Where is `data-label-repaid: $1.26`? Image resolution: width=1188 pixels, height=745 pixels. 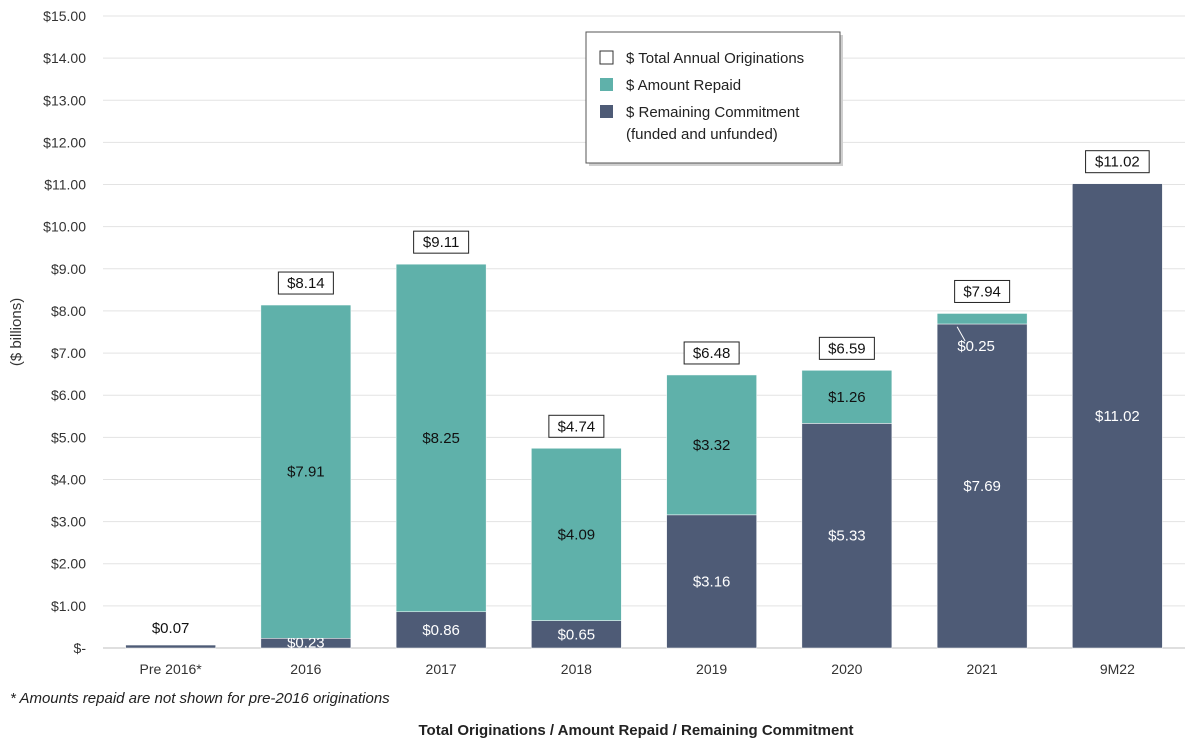
data-label-repaid: $1.26 is located at coordinates (847, 397).